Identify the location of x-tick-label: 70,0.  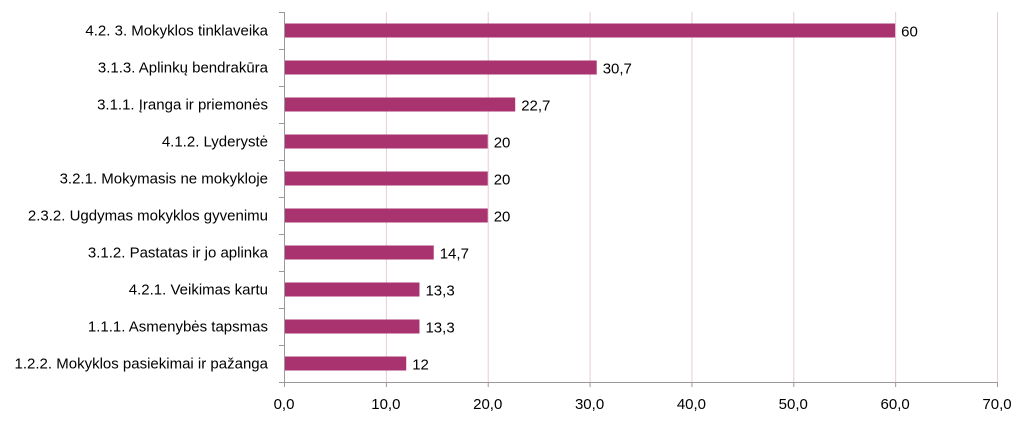
(996, 404).